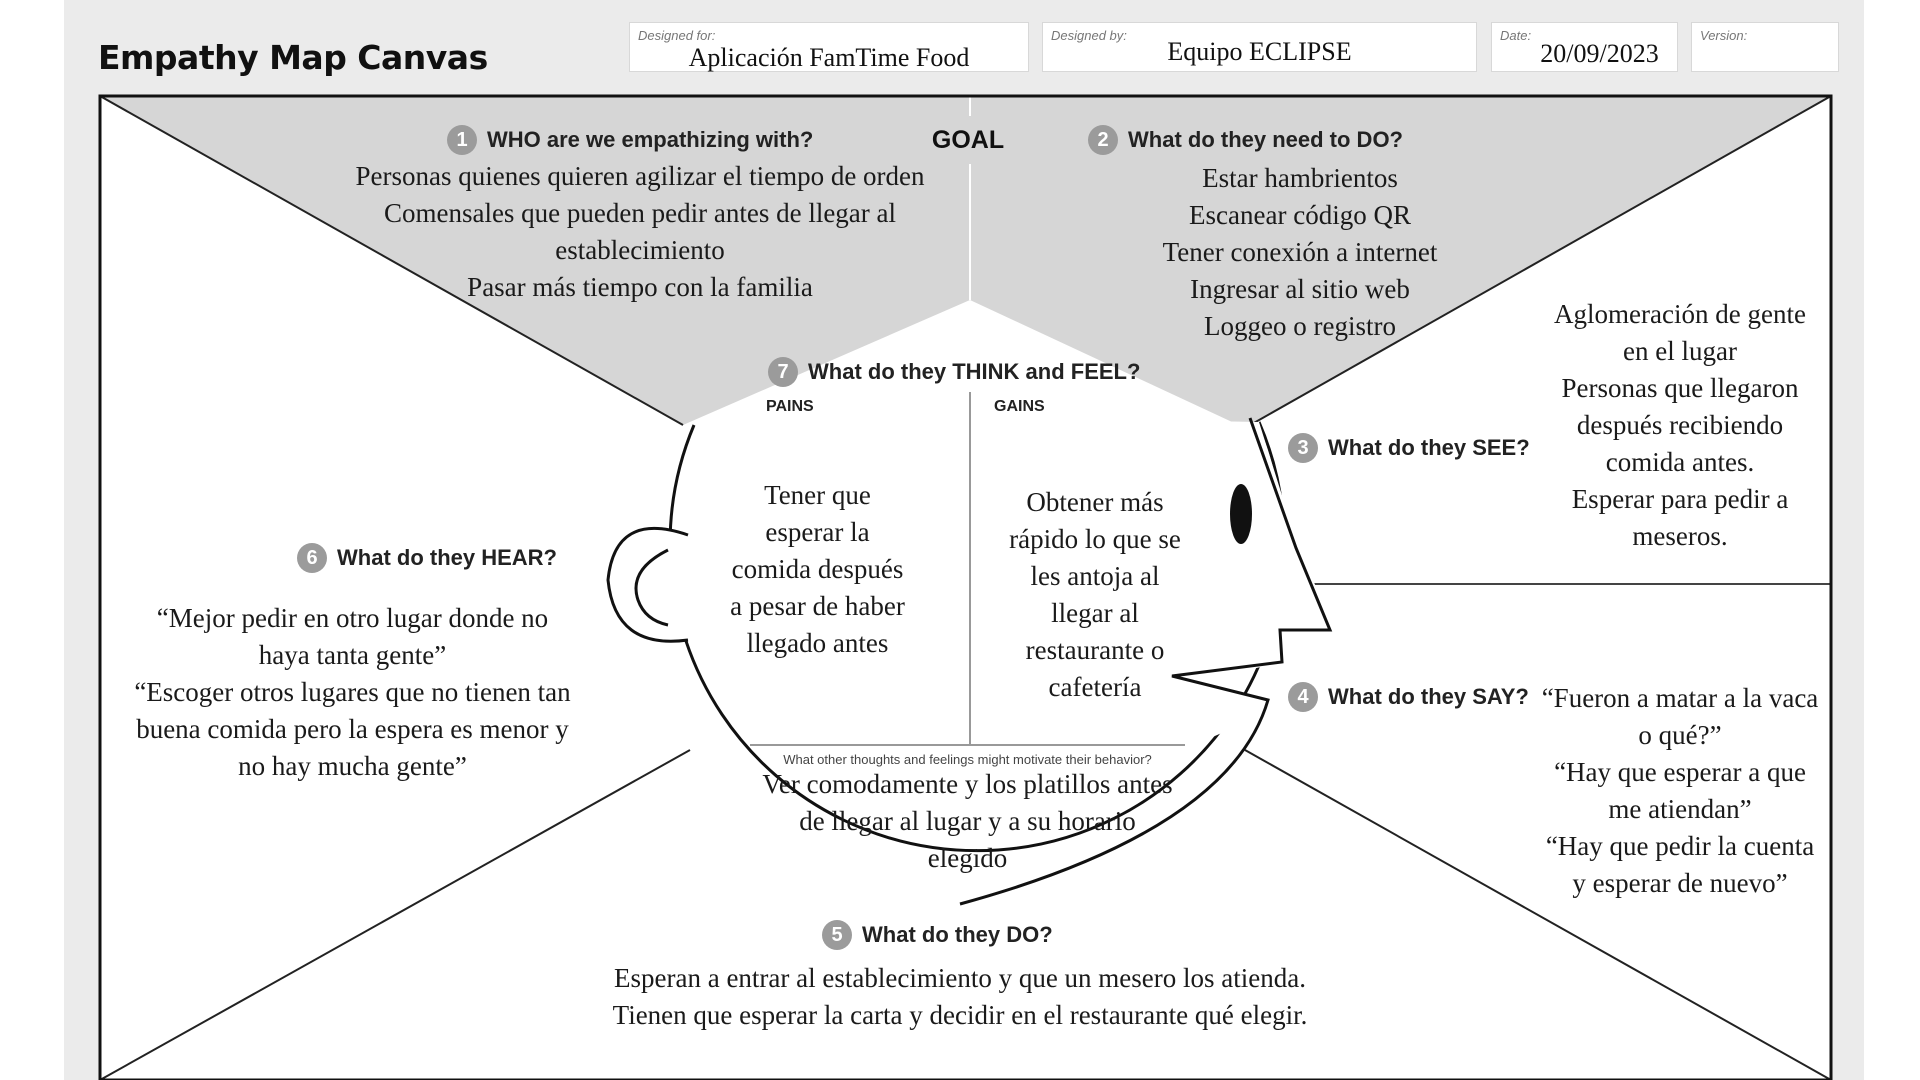 The image size is (1920, 1080). I want to click on goal-label: GOAL, so click(968, 140).